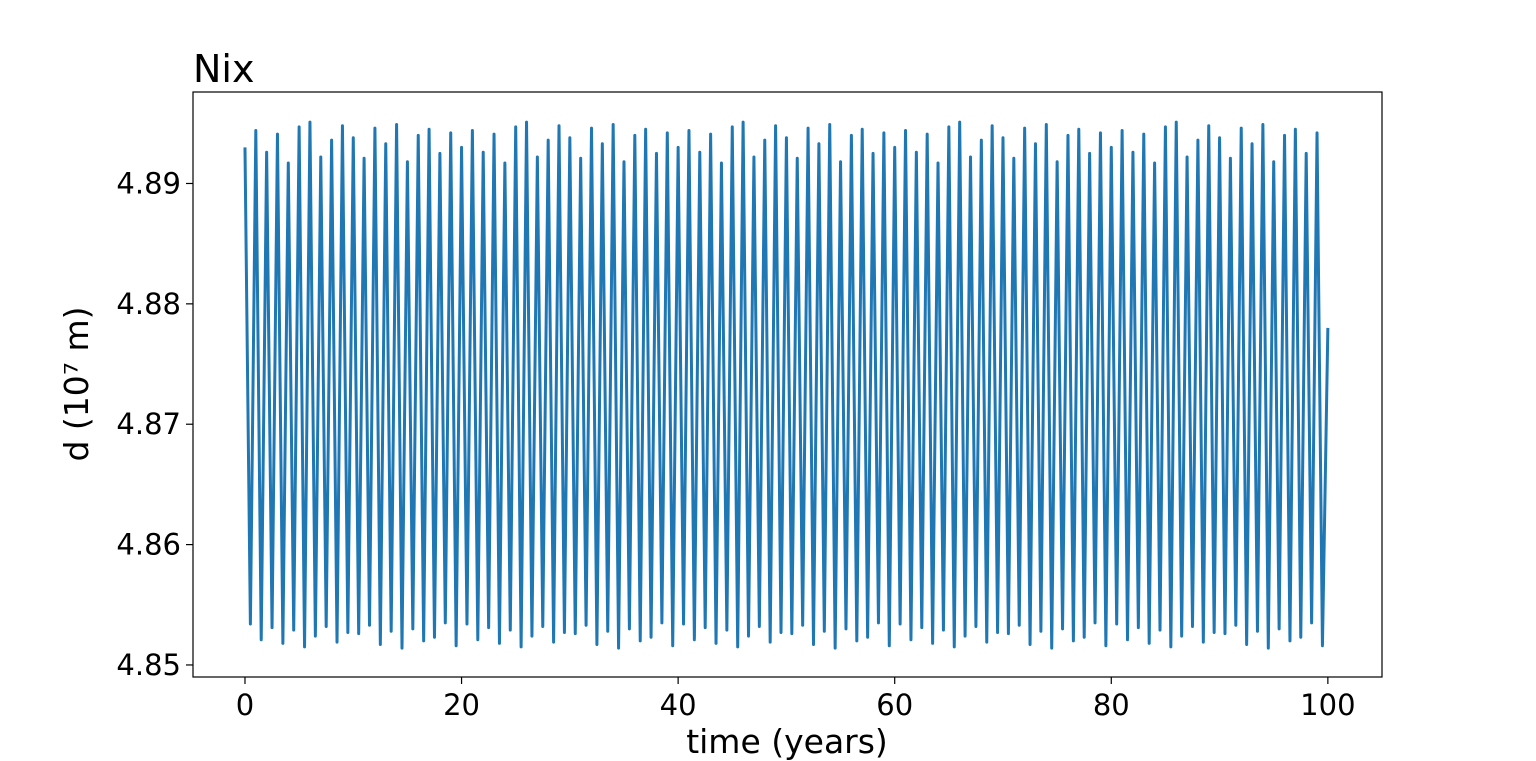  Describe the element at coordinates (461, 705) in the screenshot. I see `x-tick-label: 20` at that location.